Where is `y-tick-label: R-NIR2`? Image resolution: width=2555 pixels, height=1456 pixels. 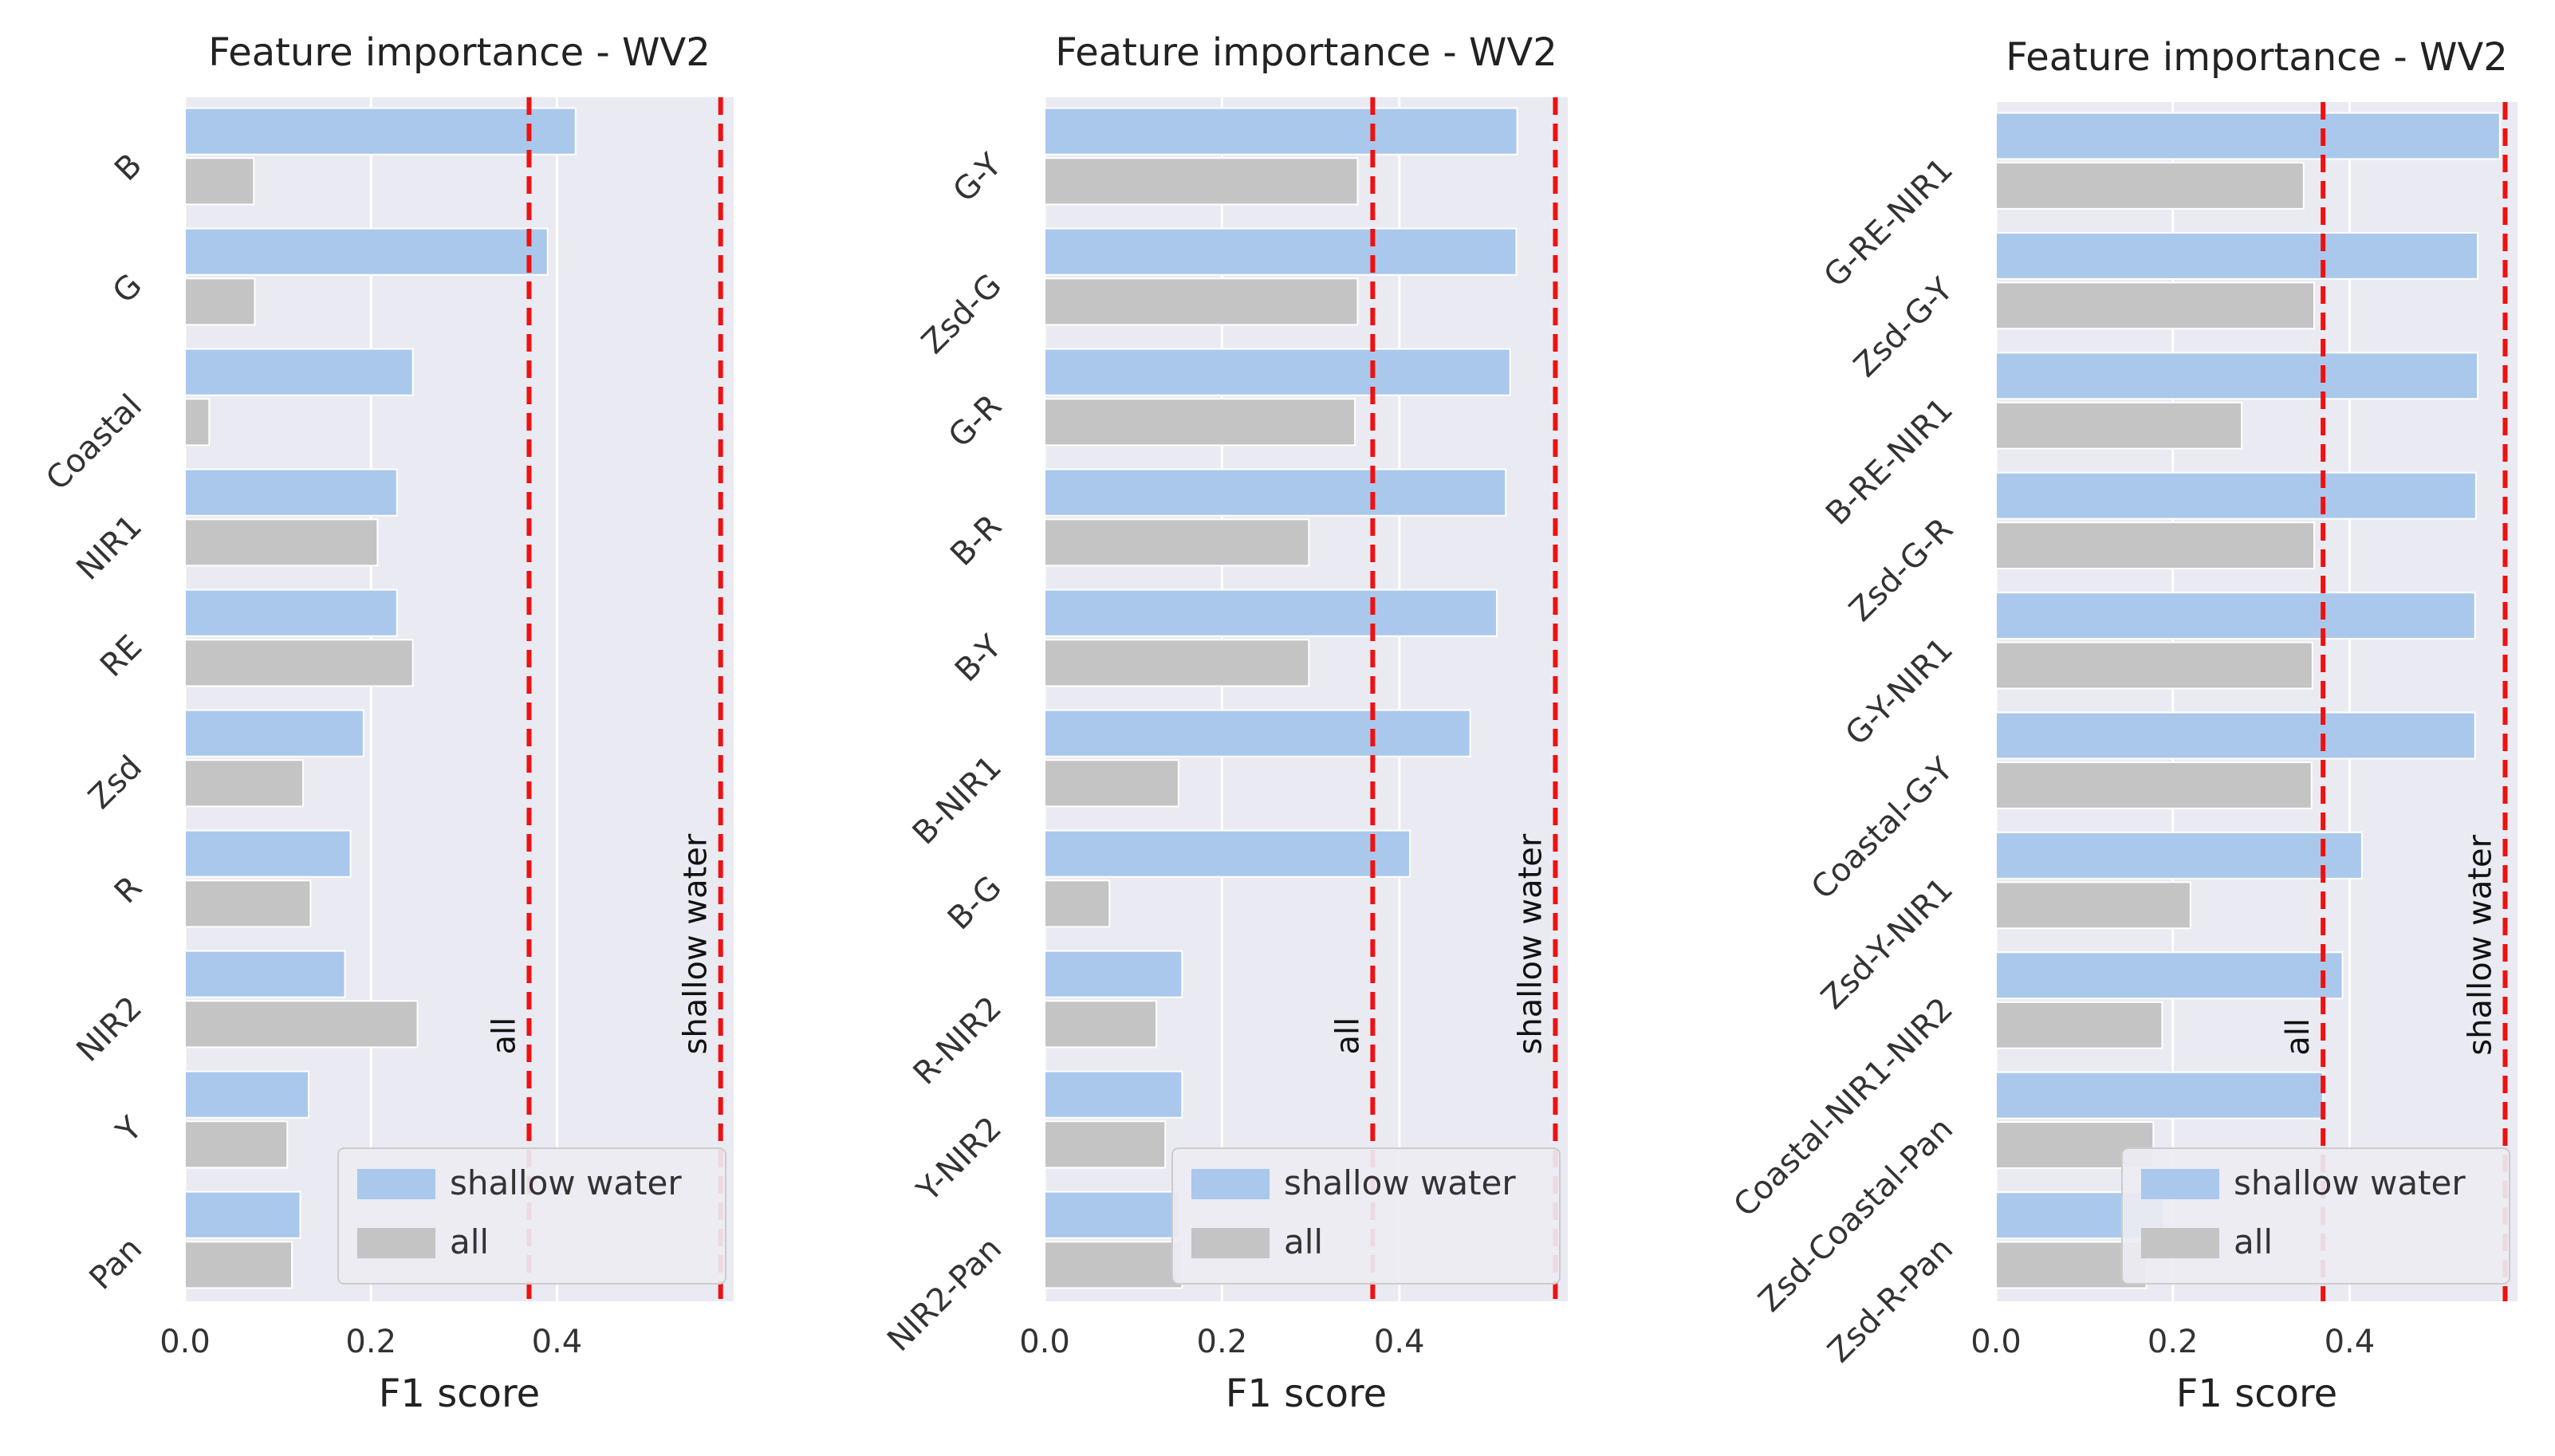
y-tick-label: R-NIR2 is located at coordinates (958, 1041).